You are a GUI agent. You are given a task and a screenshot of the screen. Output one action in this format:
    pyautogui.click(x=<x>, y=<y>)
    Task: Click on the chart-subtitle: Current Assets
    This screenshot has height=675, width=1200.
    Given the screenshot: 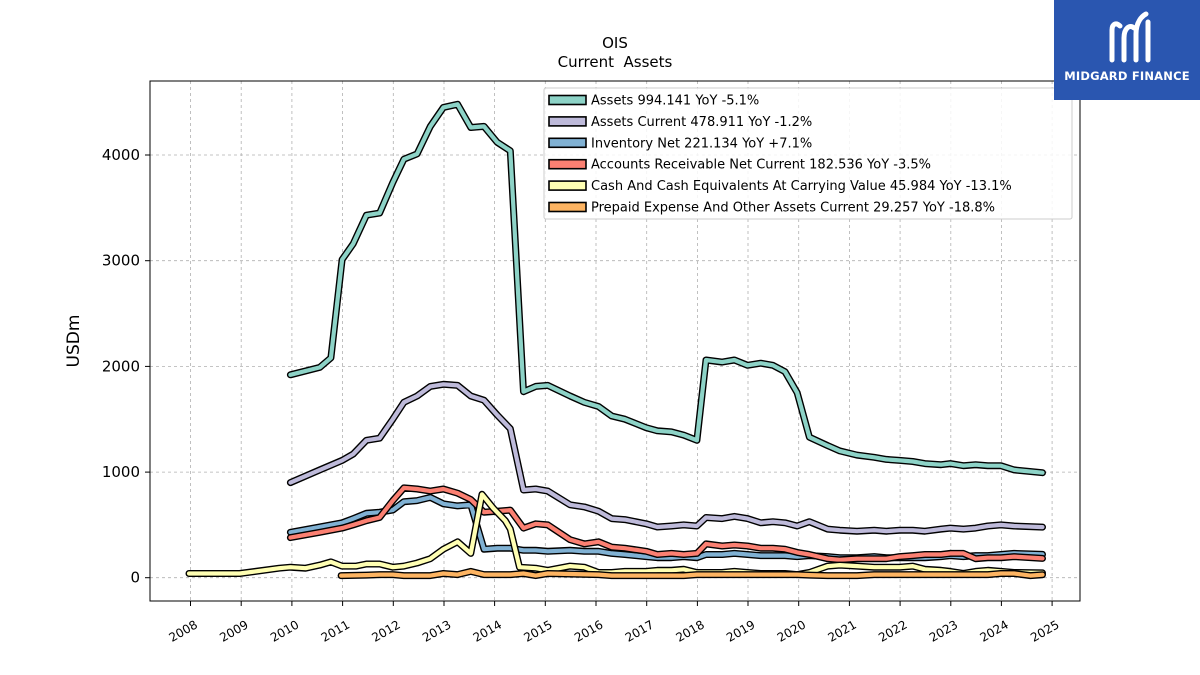 What is the action you would take?
    pyautogui.click(x=615, y=62)
    